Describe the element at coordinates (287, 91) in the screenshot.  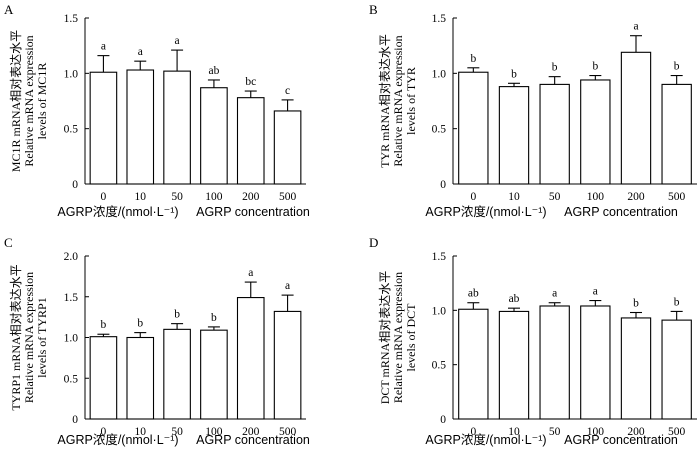
I see `significance-label: c` at that location.